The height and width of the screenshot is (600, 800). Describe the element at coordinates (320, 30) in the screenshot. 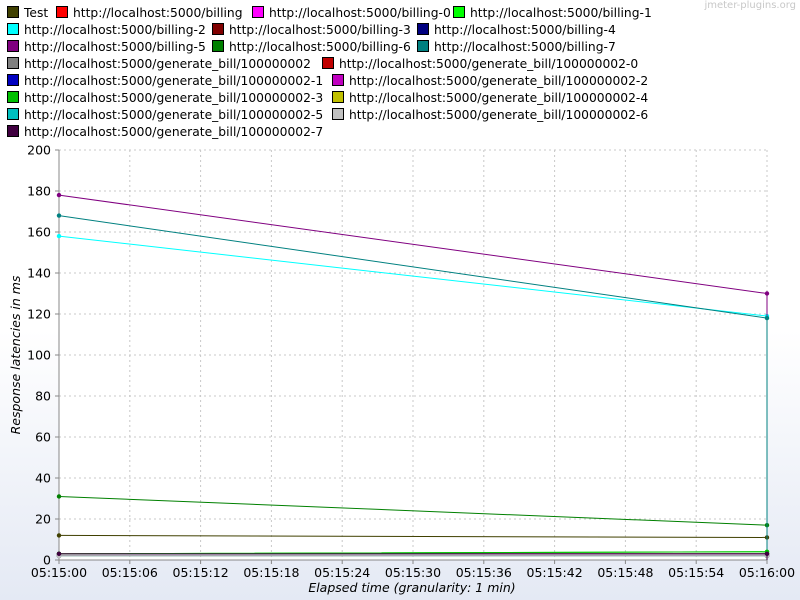

I see `legend-label: http://localhost:5000/billing-3` at that location.